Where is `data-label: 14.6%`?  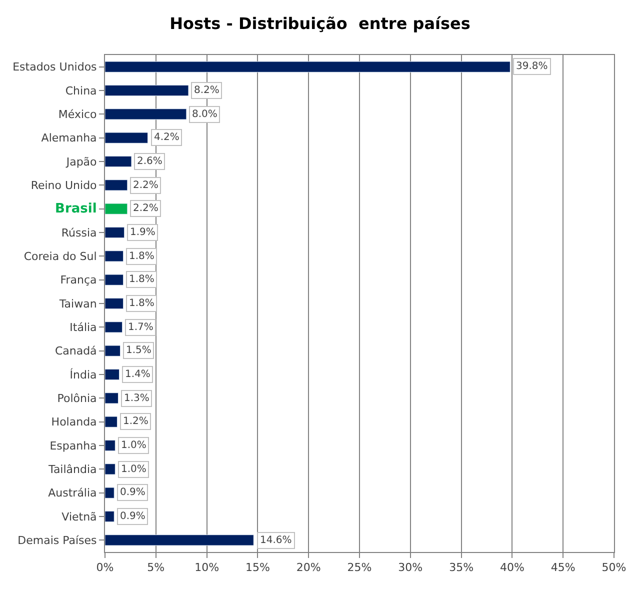 data-label: 14.6% is located at coordinates (276, 540).